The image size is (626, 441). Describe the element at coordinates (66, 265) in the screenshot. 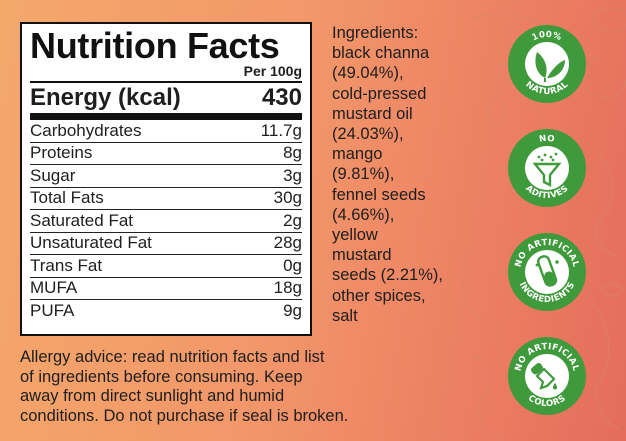

I see `nutrient-label: Trans Fat` at that location.